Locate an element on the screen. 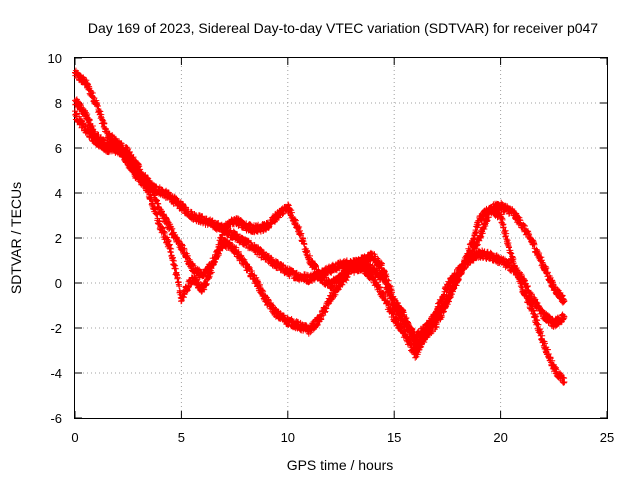  y-tick-label: 4 is located at coordinates (58, 193).